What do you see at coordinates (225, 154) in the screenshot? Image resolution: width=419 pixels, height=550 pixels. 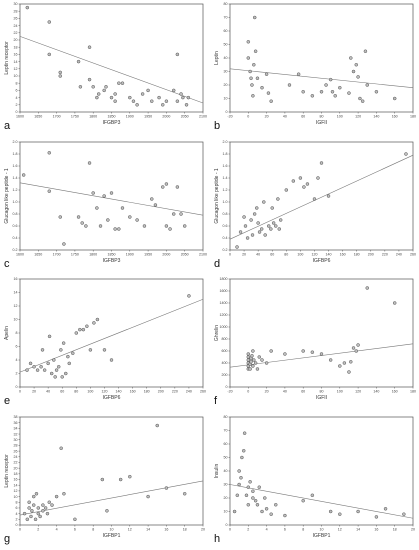 I see `y-tick-label: 1.8` at bounding box center [225, 154].